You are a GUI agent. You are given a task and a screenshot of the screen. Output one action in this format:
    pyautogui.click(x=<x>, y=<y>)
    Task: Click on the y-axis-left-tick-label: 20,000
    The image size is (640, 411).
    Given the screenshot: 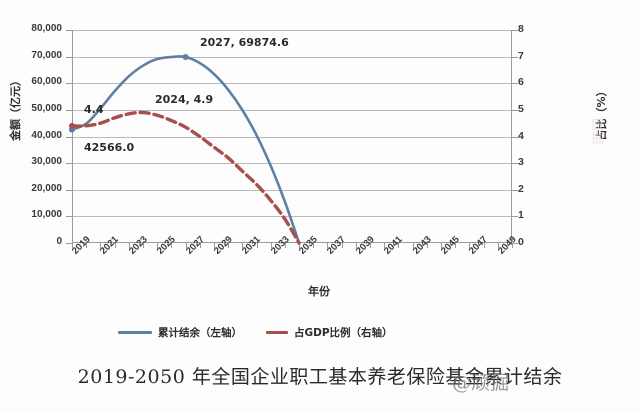 What is the action you would take?
    pyautogui.click(x=46, y=188)
    